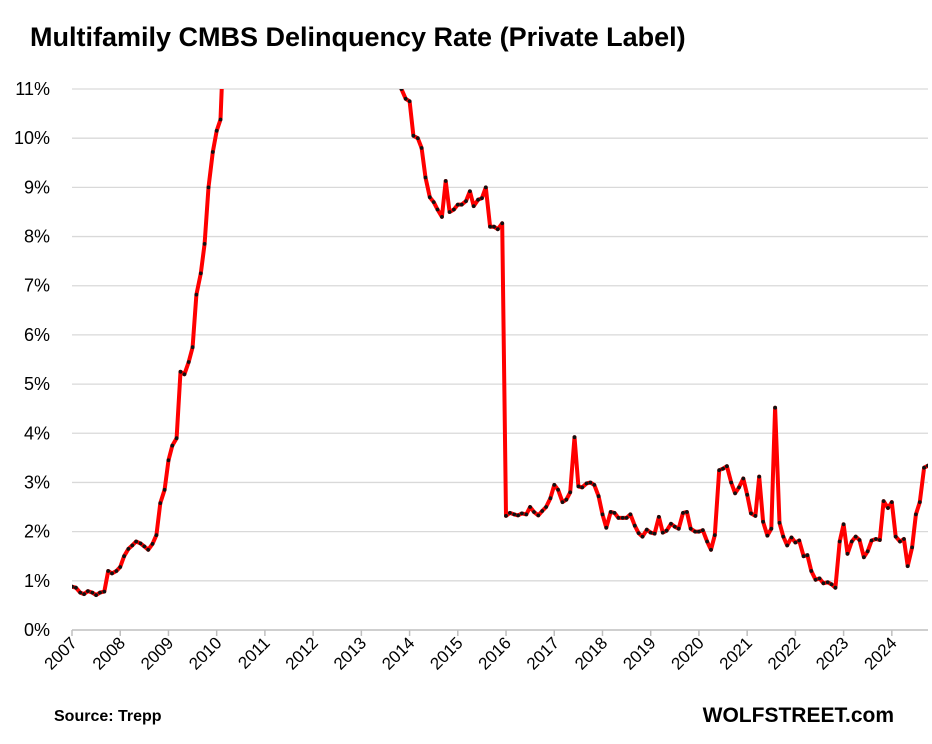  What do you see at coordinates (688, 653) in the screenshot?
I see `x-tick-label: 2020` at bounding box center [688, 653].